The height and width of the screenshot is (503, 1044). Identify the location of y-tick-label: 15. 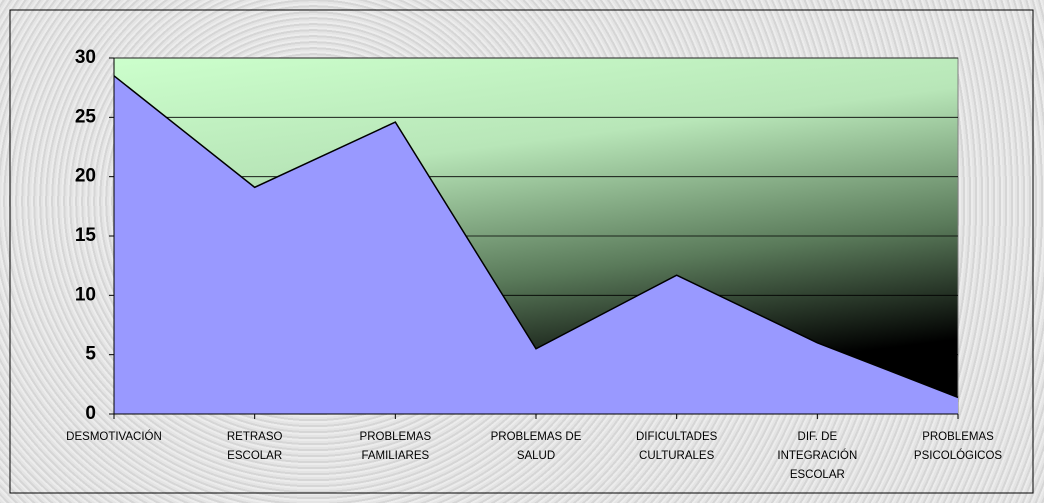
(86, 235).